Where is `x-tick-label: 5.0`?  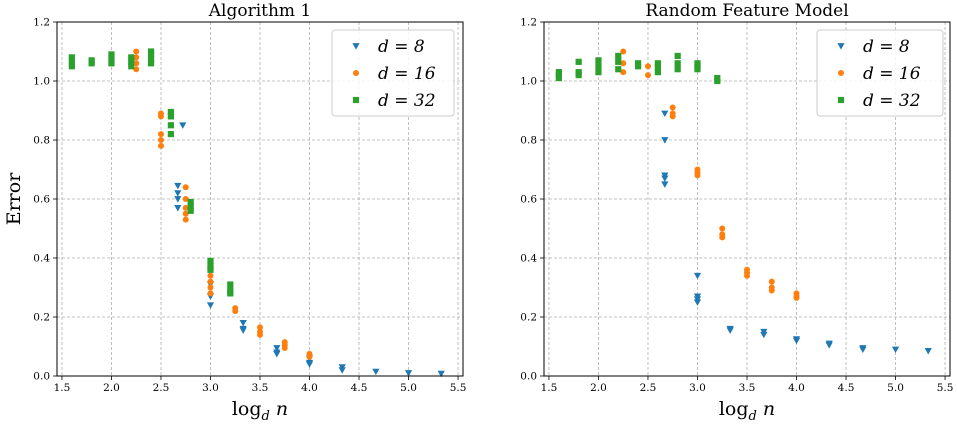 x-tick-label: 5.0 is located at coordinates (408, 388).